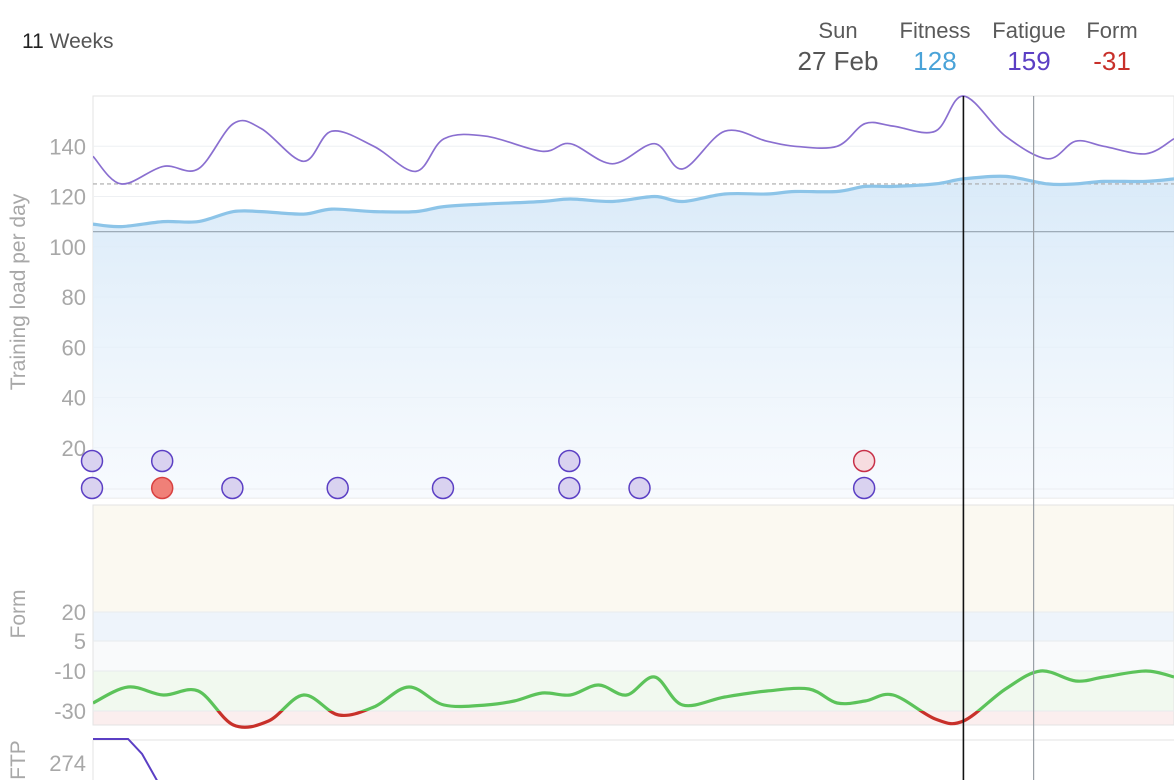 The height and width of the screenshot is (780, 1174). What do you see at coordinates (70, 711) in the screenshot?
I see `form-tick-label: -30` at bounding box center [70, 711].